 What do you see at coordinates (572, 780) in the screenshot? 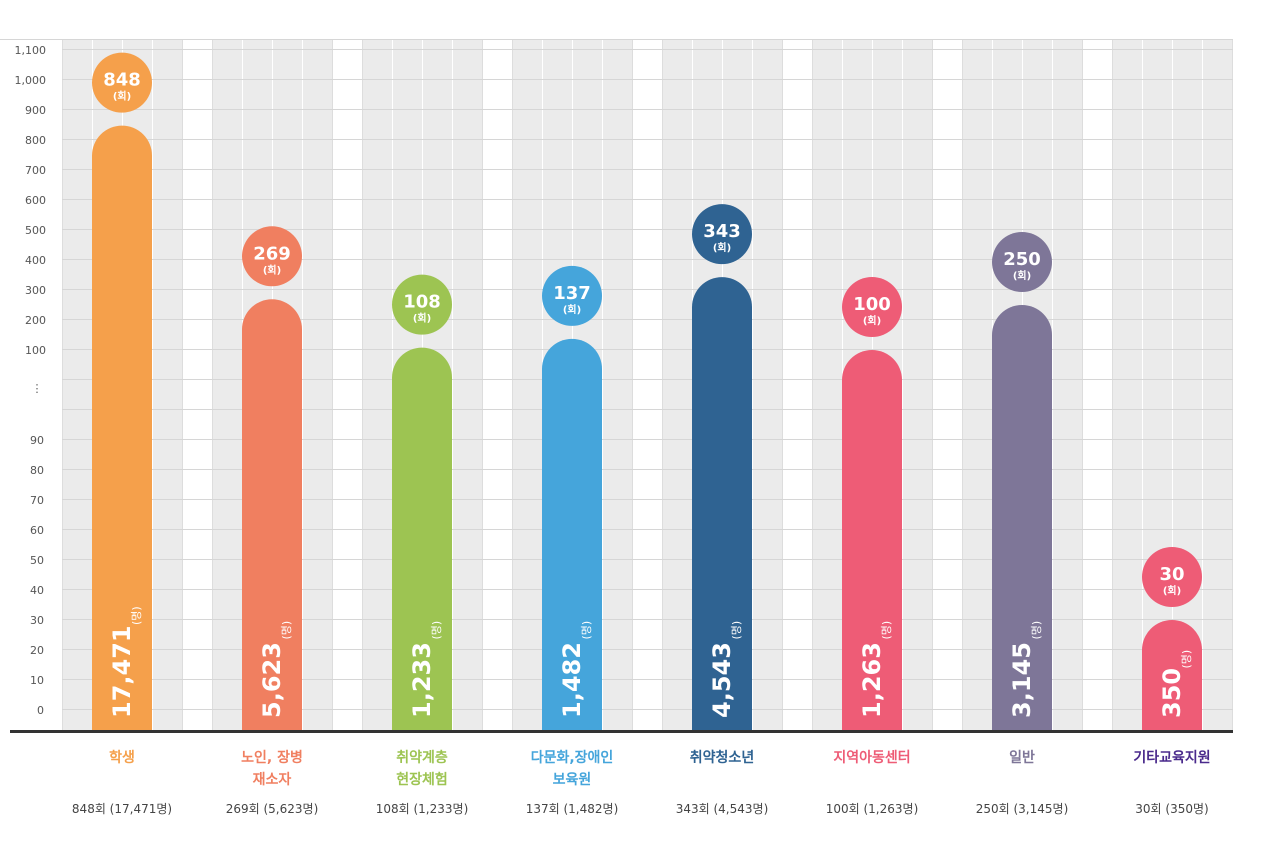
I see `category-label: 보육원` at bounding box center [572, 780].